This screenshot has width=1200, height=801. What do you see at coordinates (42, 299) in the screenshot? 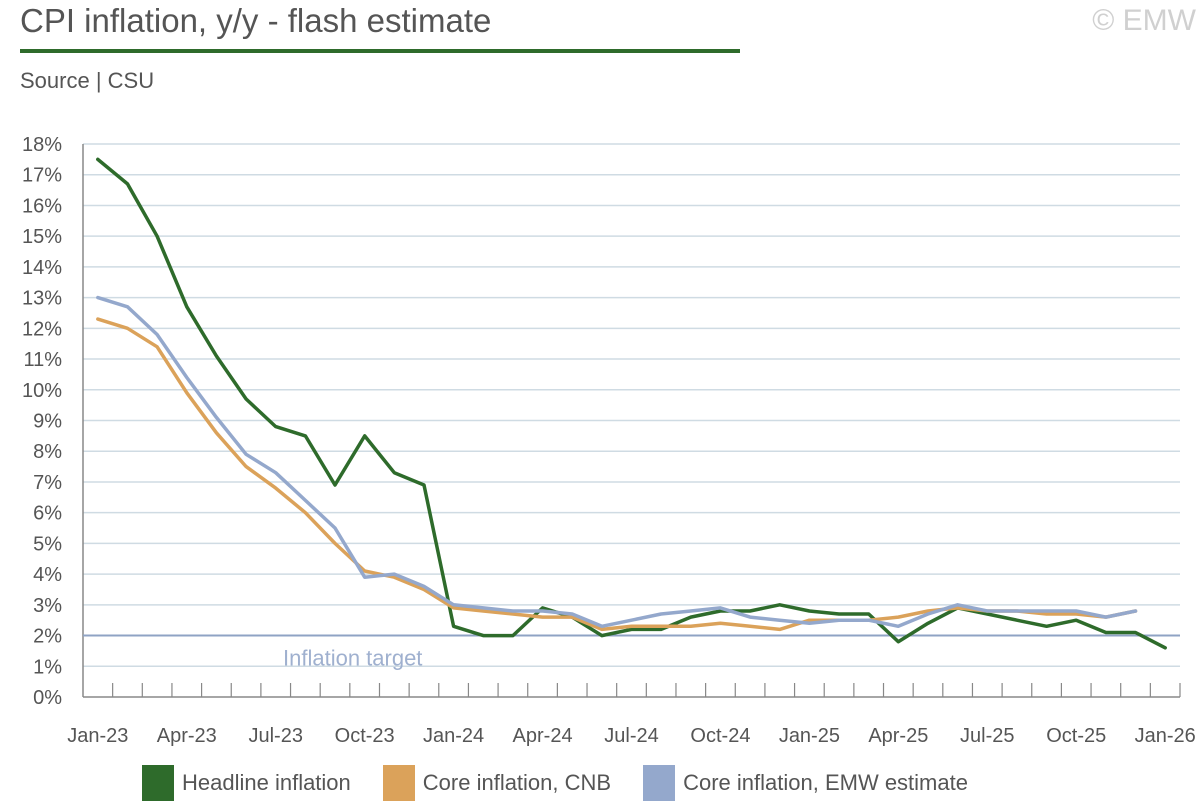
I see `y-tick-label: 13%` at bounding box center [42, 299].